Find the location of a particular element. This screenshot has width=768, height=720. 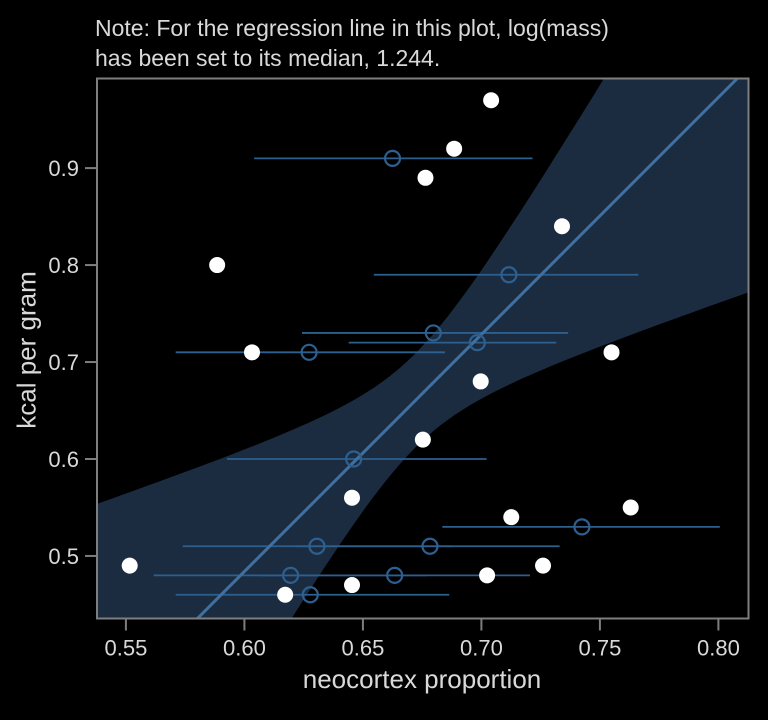

y-axis-label: kcal per gram is located at coordinates (26, 350).